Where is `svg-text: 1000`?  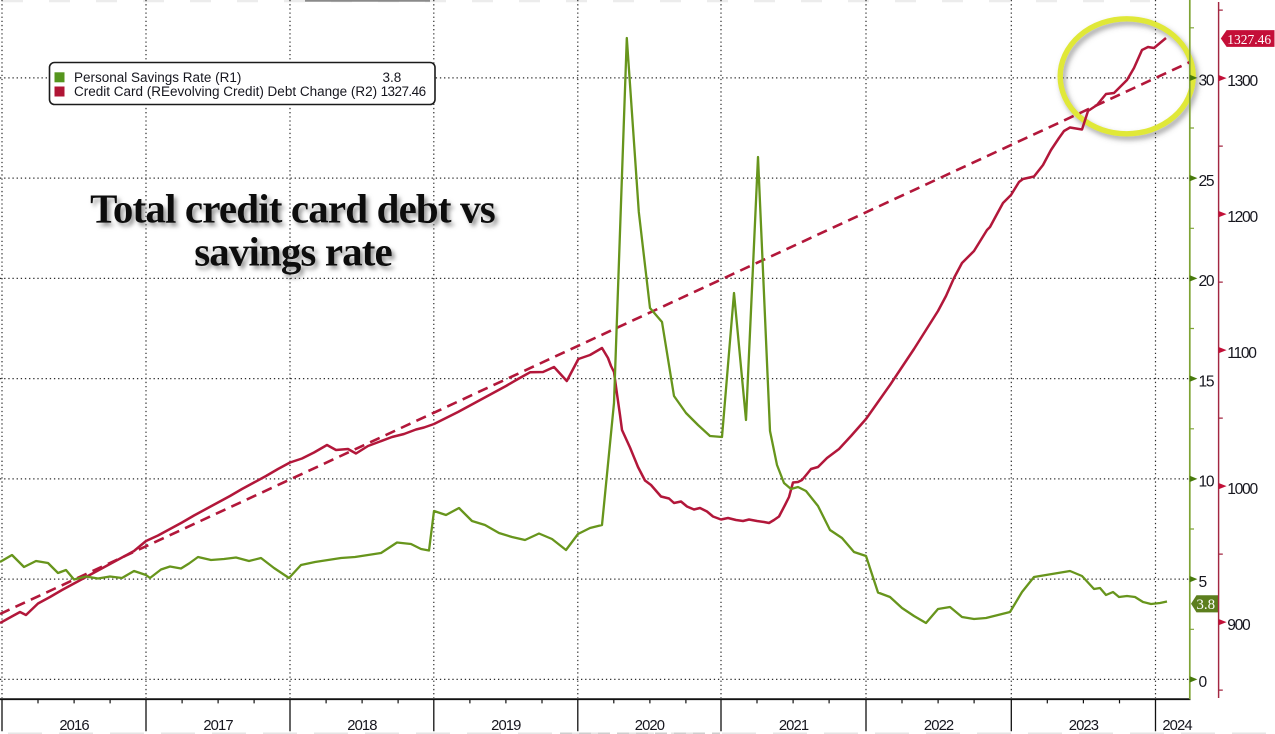 svg-text: 1000 is located at coordinates (1242, 489).